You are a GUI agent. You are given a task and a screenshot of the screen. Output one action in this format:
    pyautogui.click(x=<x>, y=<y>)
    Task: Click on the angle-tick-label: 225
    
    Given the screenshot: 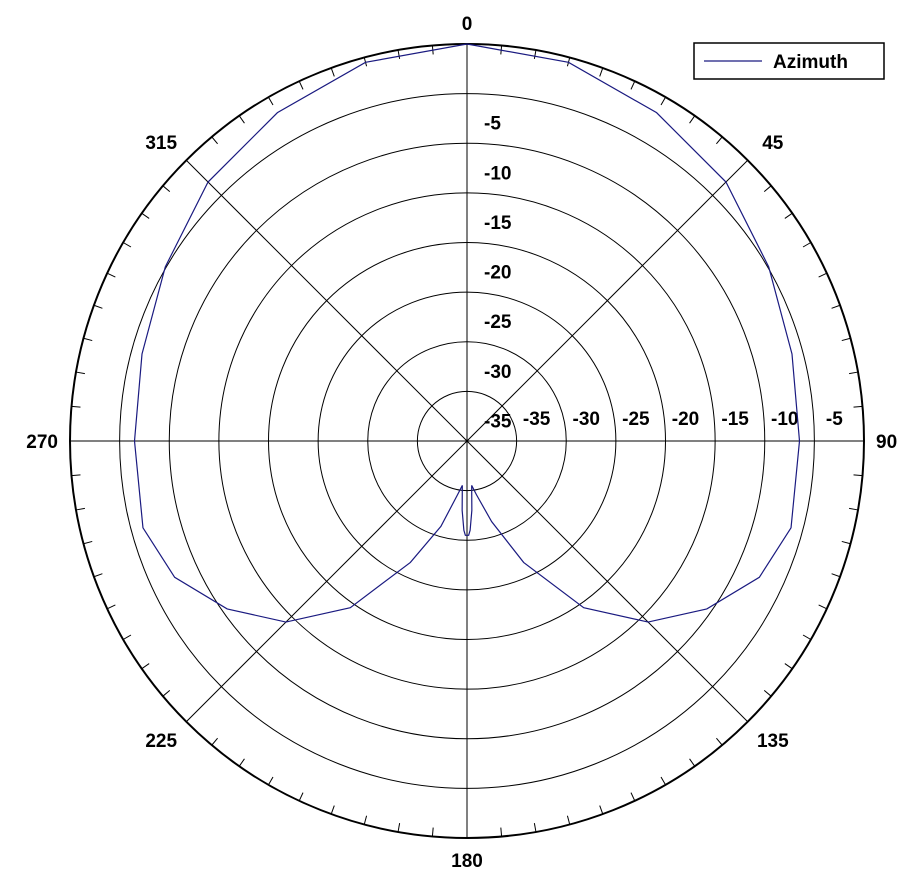 What is the action you would take?
    pyautogui.click(x=161, y=741)
    